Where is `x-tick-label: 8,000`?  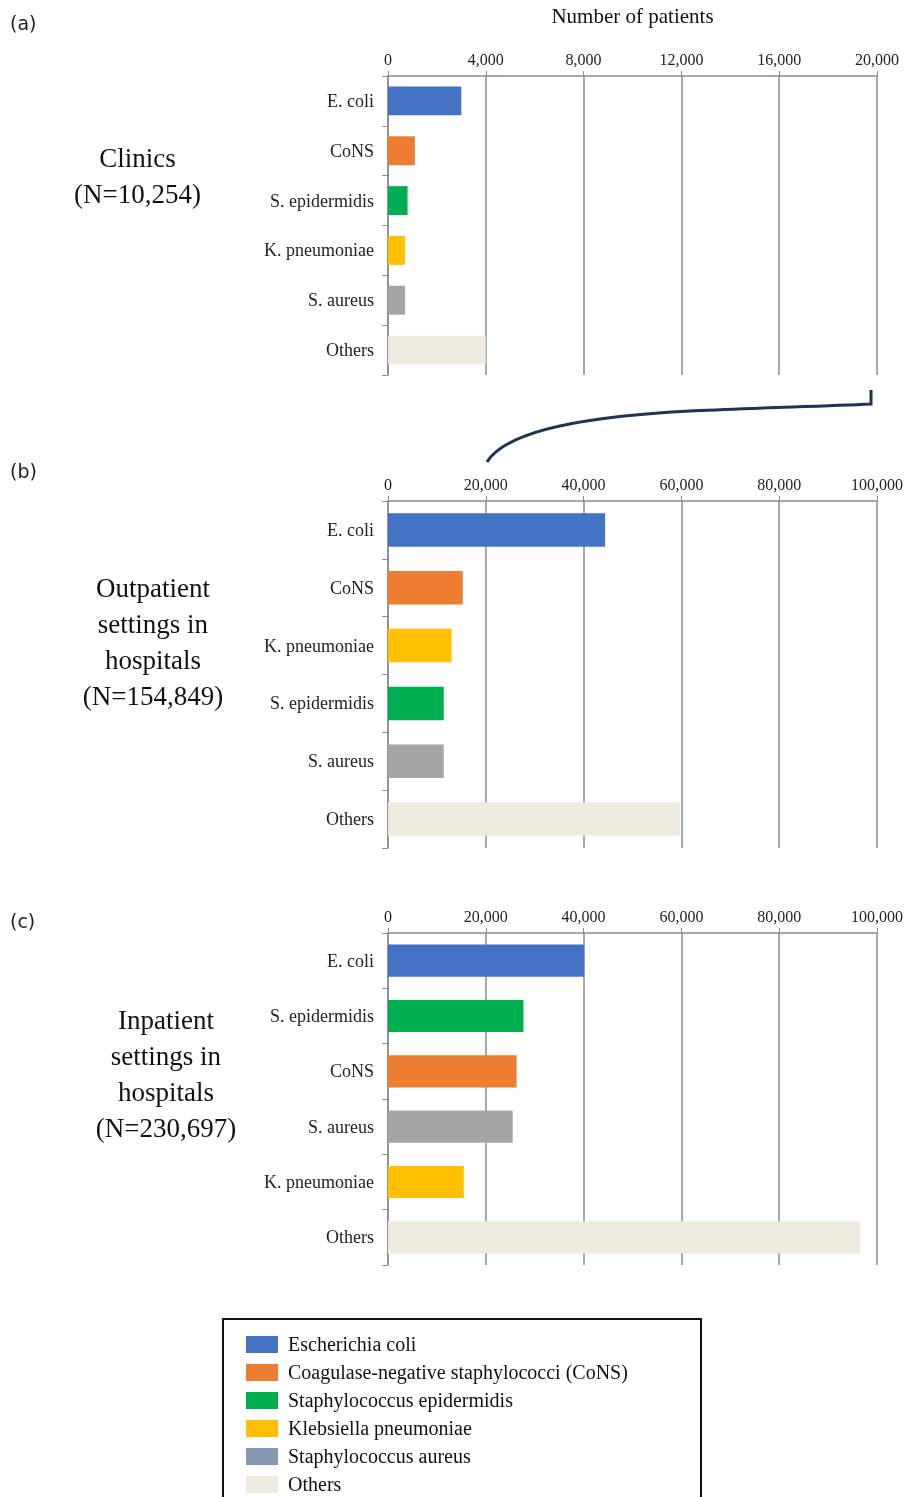
x-tick-label: 8,000 is located at coordinates (583, 59).